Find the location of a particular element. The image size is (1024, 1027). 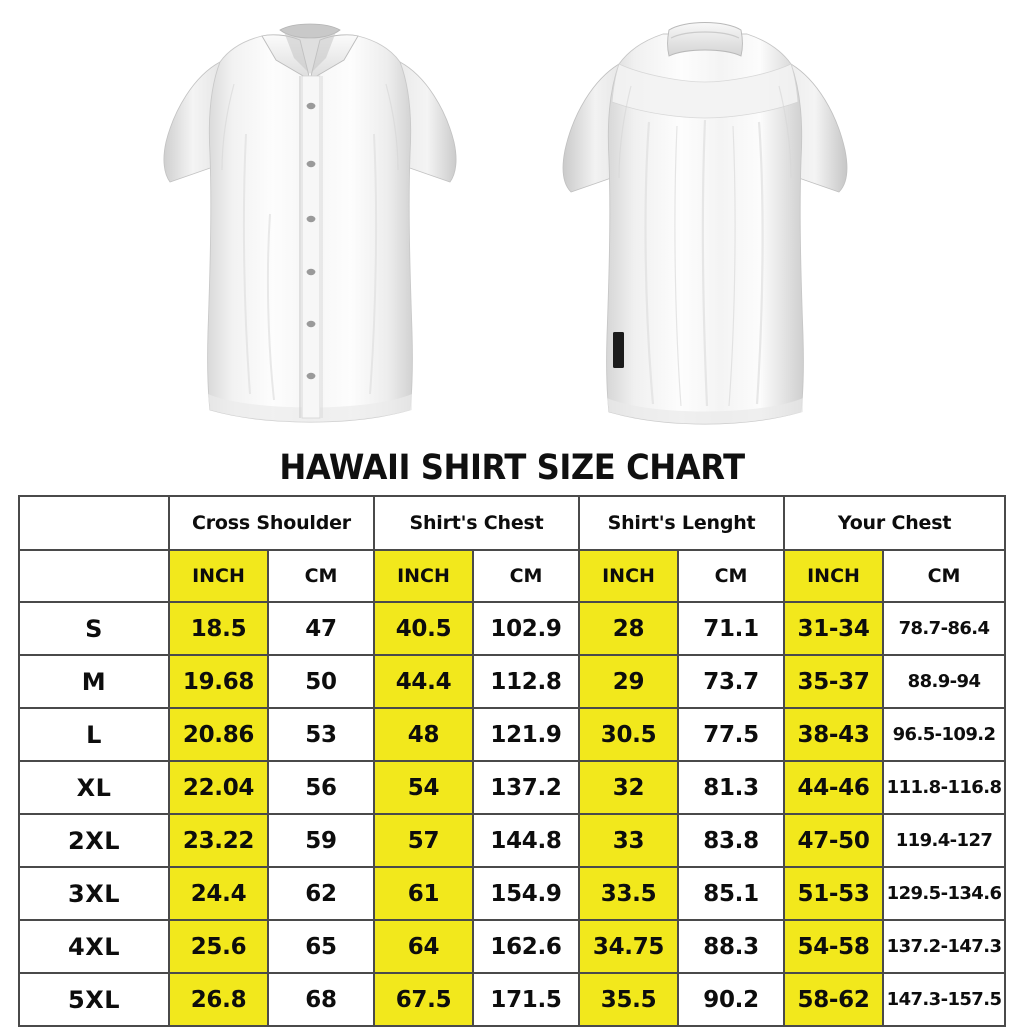

cell-cross-shoulder-cm: 50 is located at coordinates (321, 681).